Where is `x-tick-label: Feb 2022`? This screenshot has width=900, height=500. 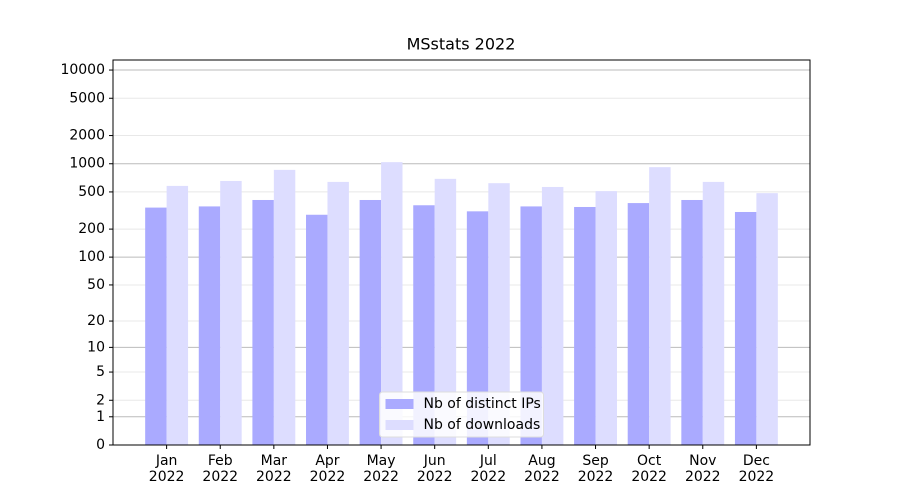
x-tick-label: Feb 2022 is located at coordinates (220, 469).